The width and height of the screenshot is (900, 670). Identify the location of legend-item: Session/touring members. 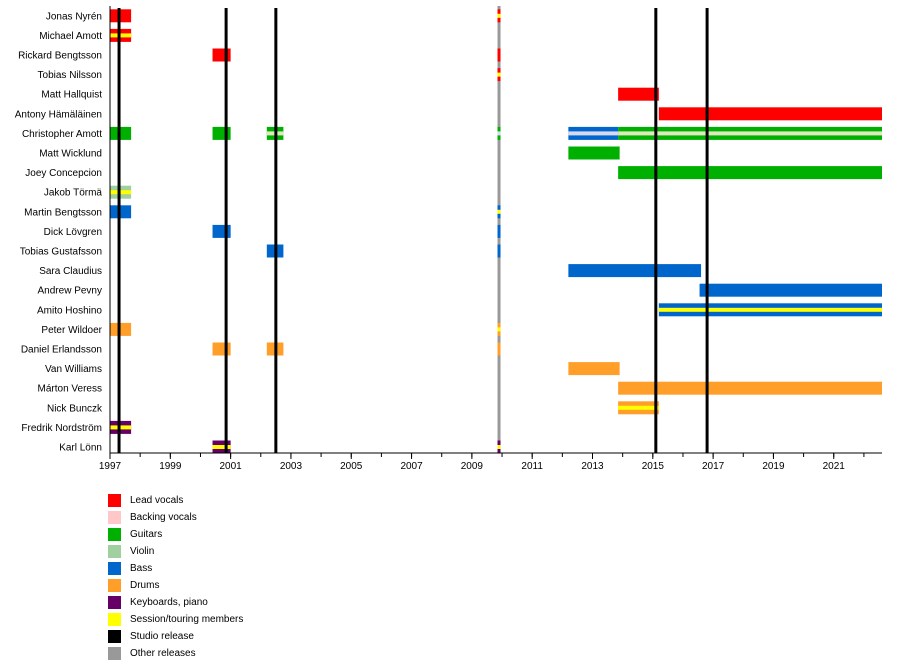
(175, 619).